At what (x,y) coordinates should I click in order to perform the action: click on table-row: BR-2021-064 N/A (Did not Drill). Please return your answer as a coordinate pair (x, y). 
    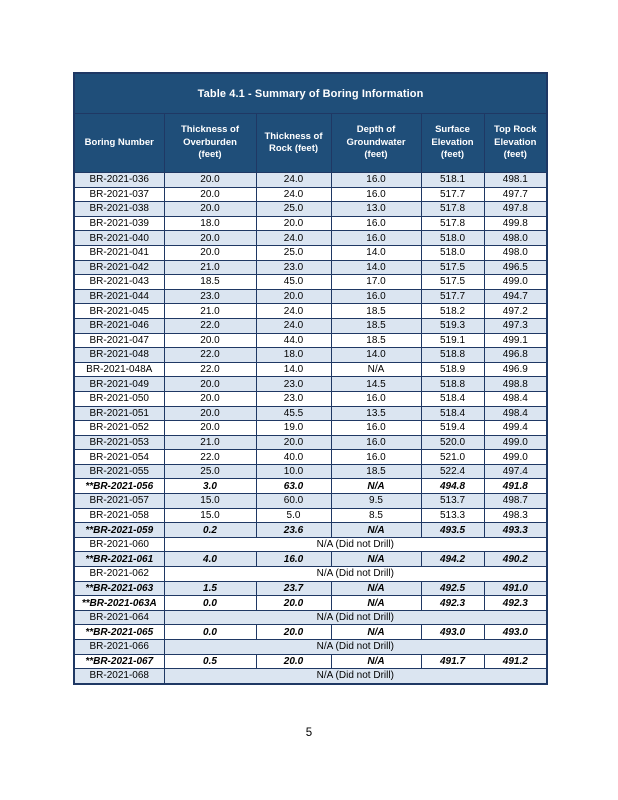
    Looking at the image, I should click on (310, 617).